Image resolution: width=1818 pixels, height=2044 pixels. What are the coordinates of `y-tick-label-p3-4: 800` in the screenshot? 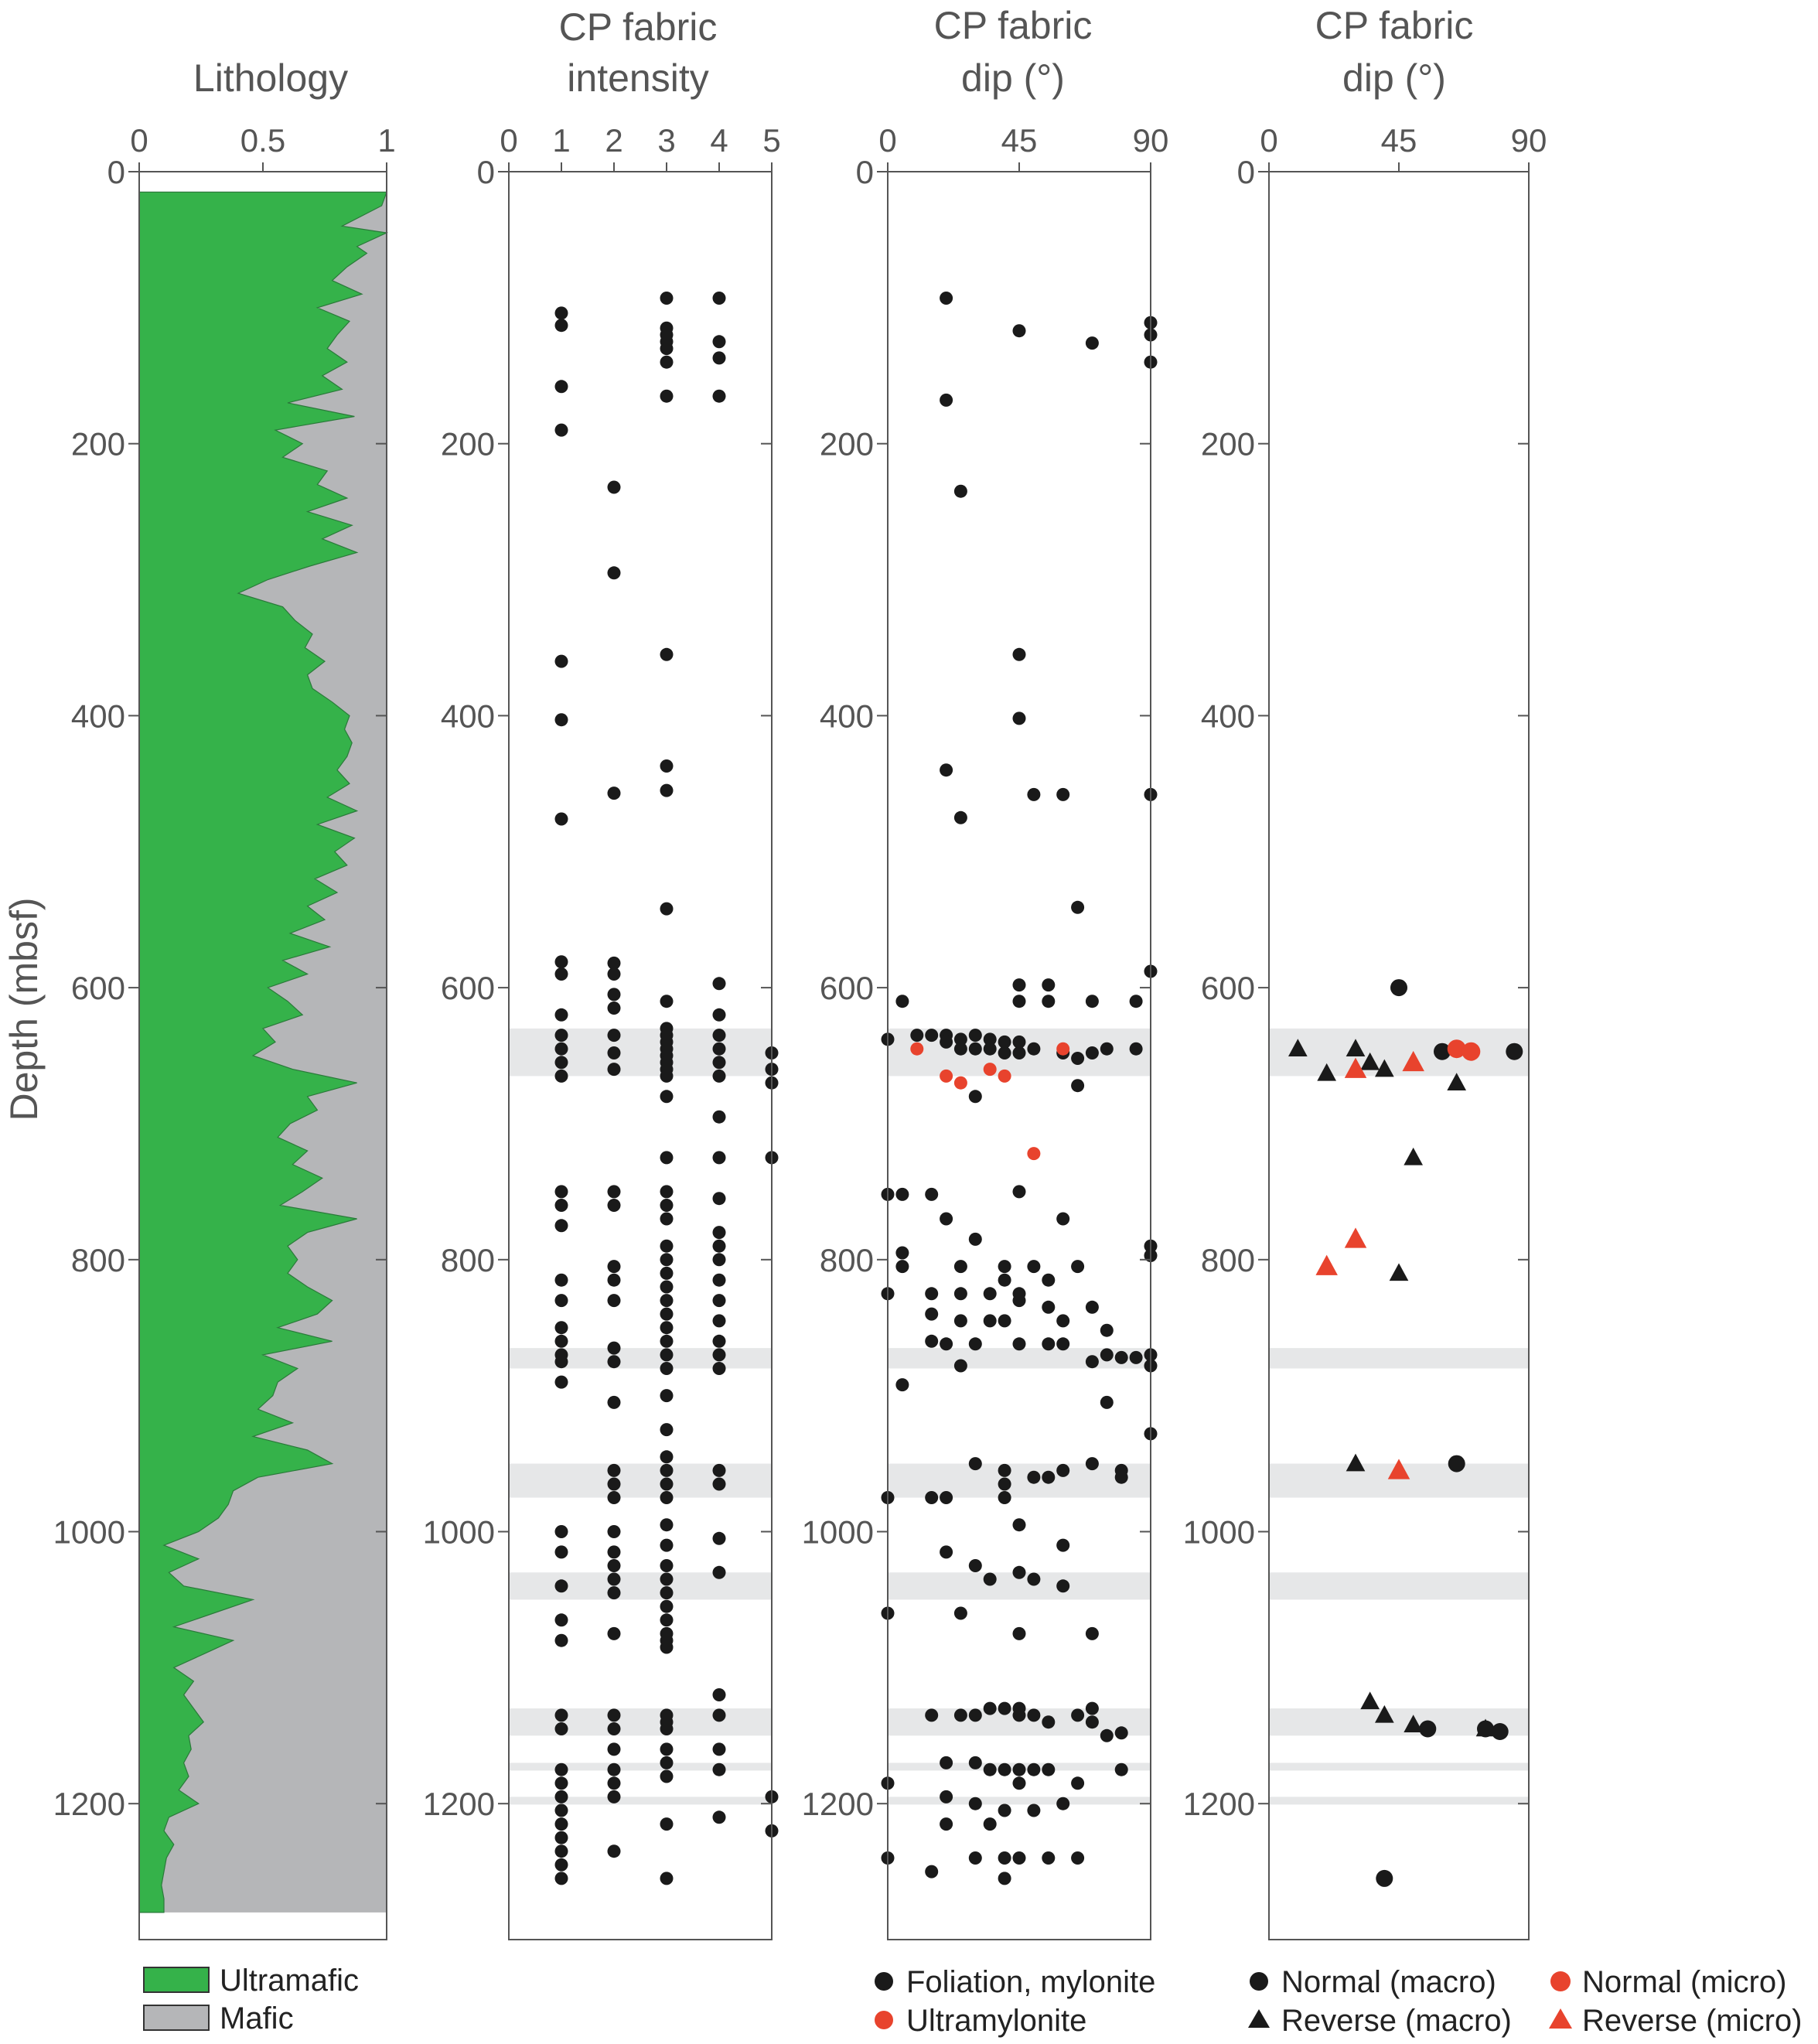 It's located at (1228, 1260).